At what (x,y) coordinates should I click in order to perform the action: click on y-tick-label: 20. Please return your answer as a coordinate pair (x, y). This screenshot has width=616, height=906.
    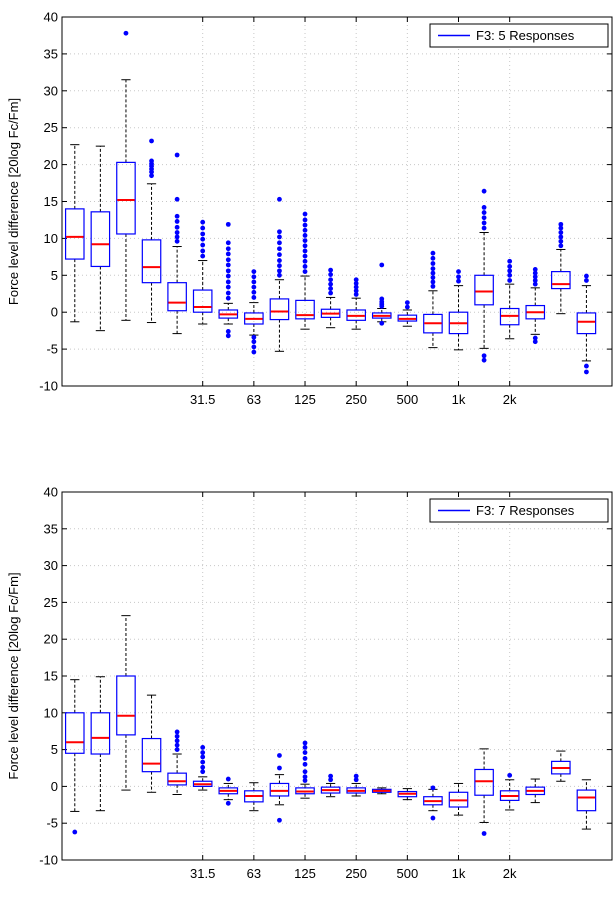
    Looking at the image, I should click on (51, 164).